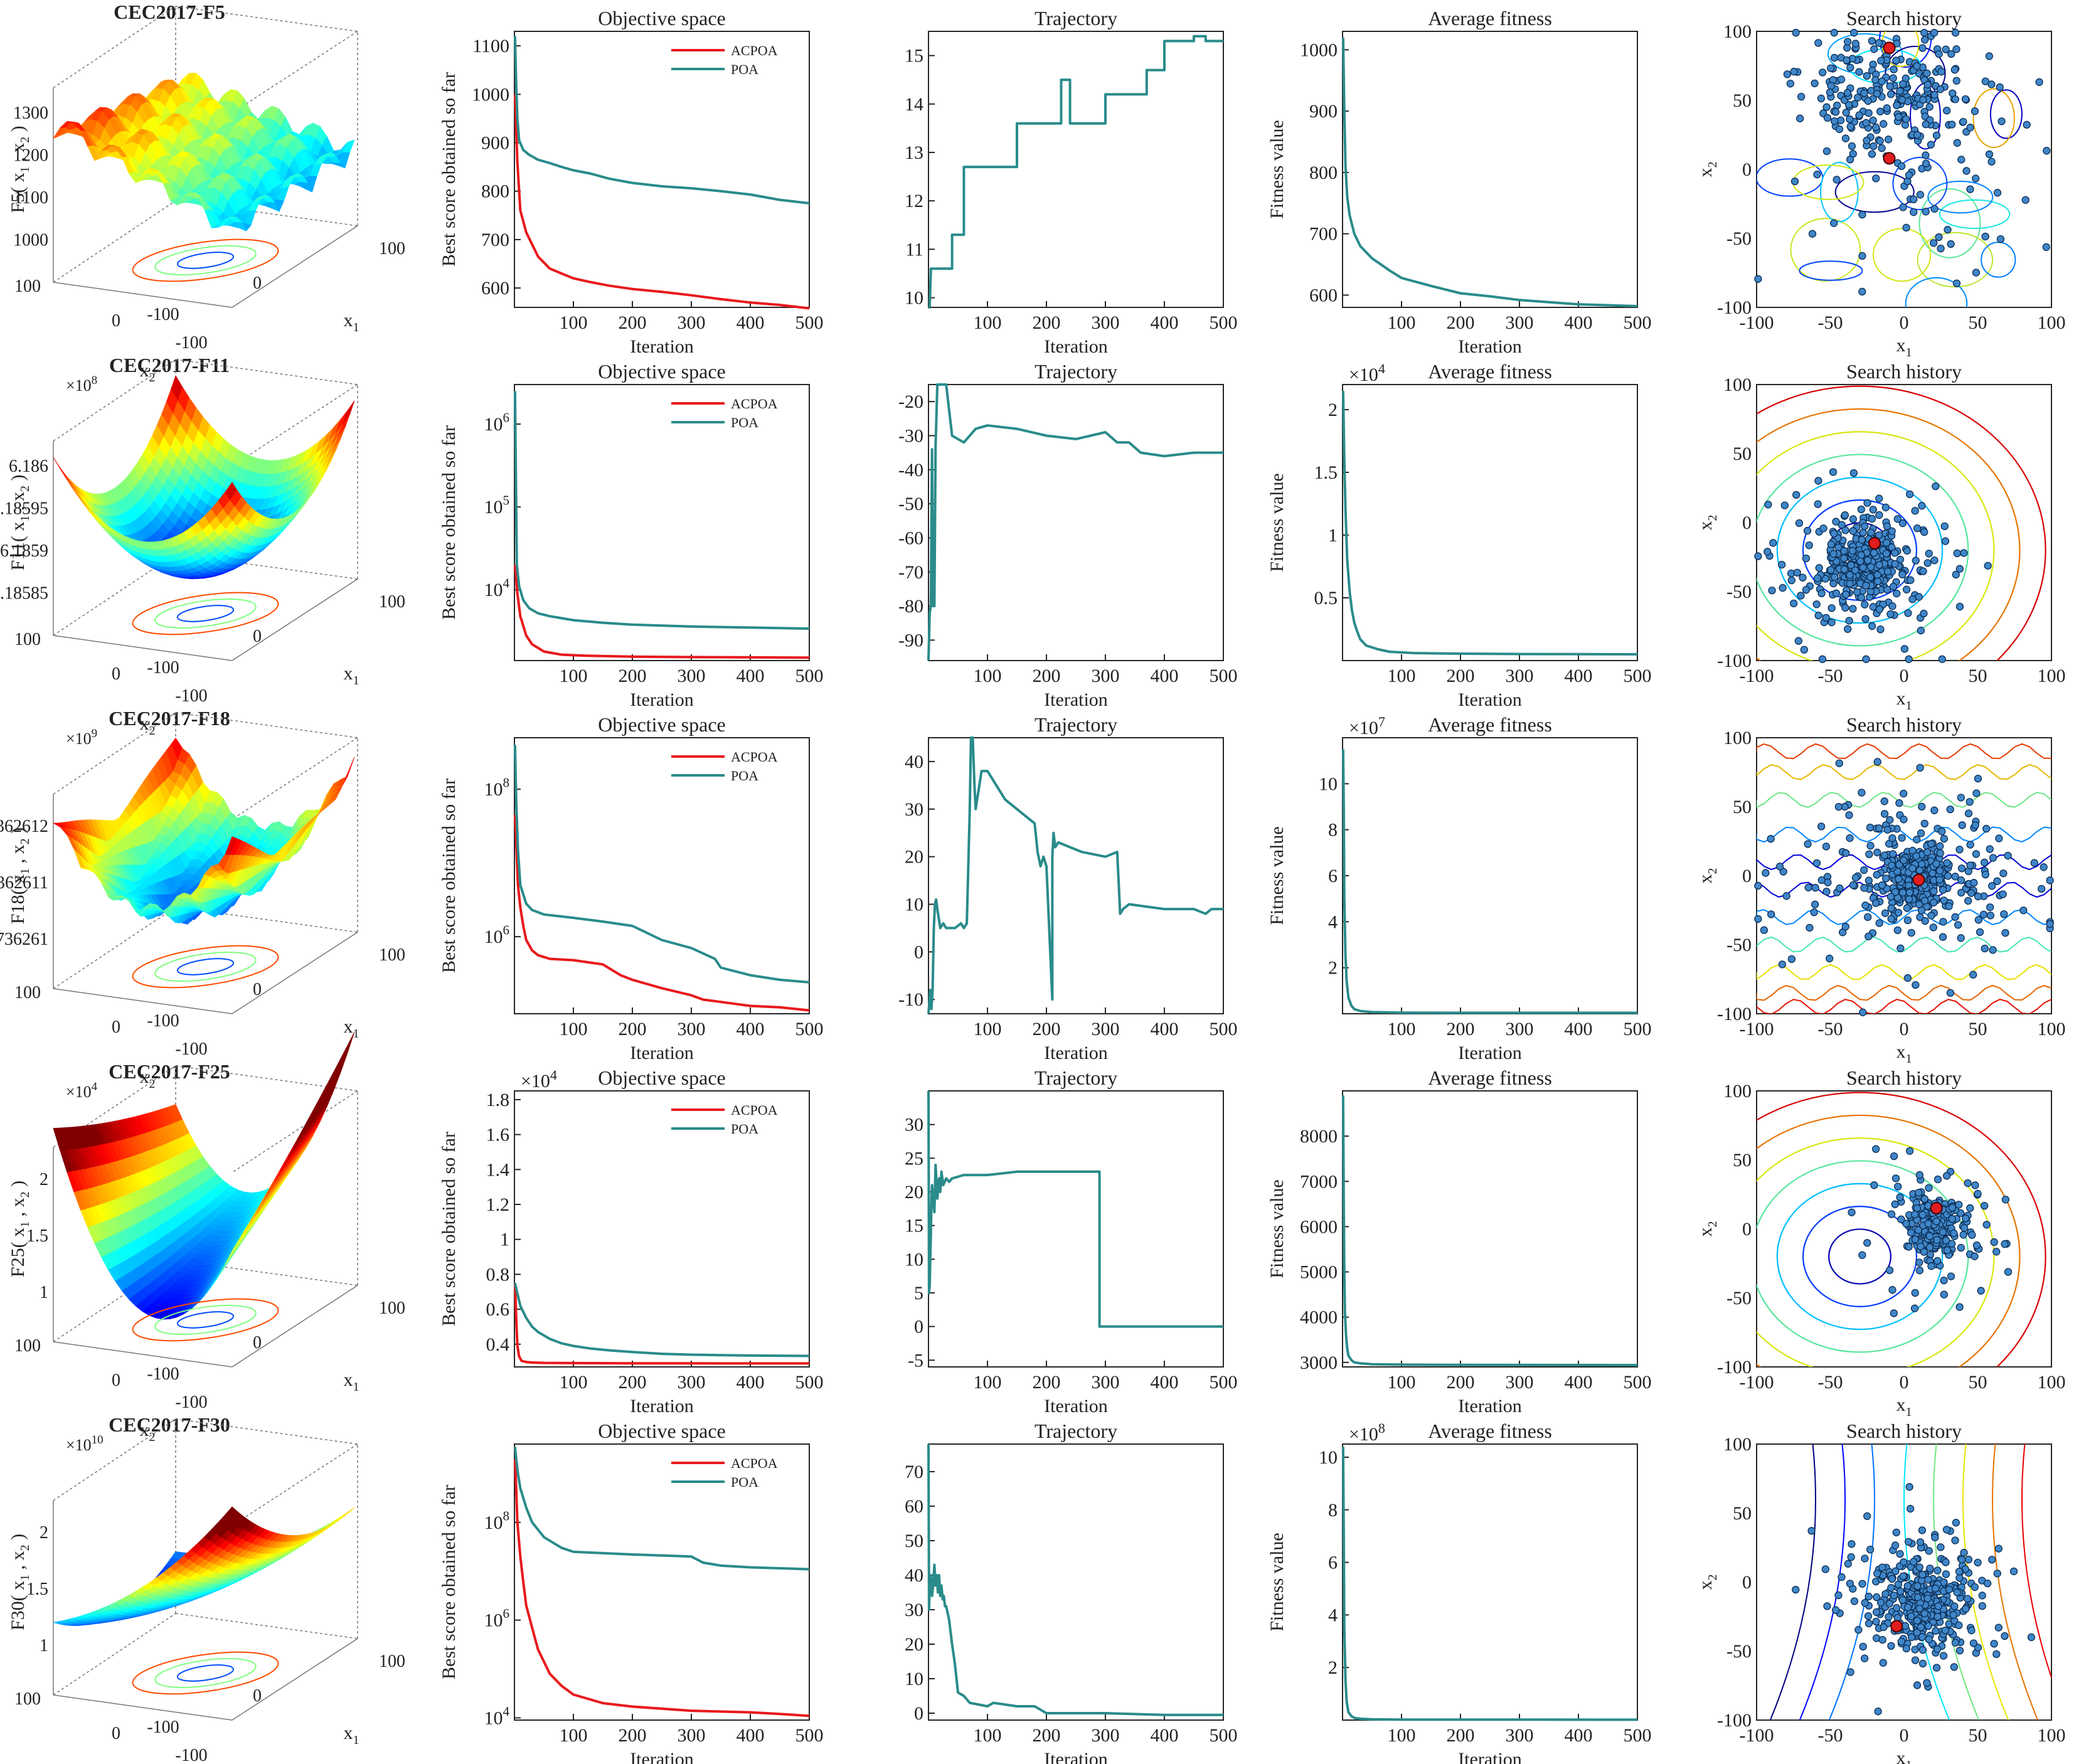 This screenshot has width=2096, height=1764. What do you see at coordinates (116, 1380) in the screenshot?
I see `x2-tick-label: 0` at bounding box center [116, 1380].